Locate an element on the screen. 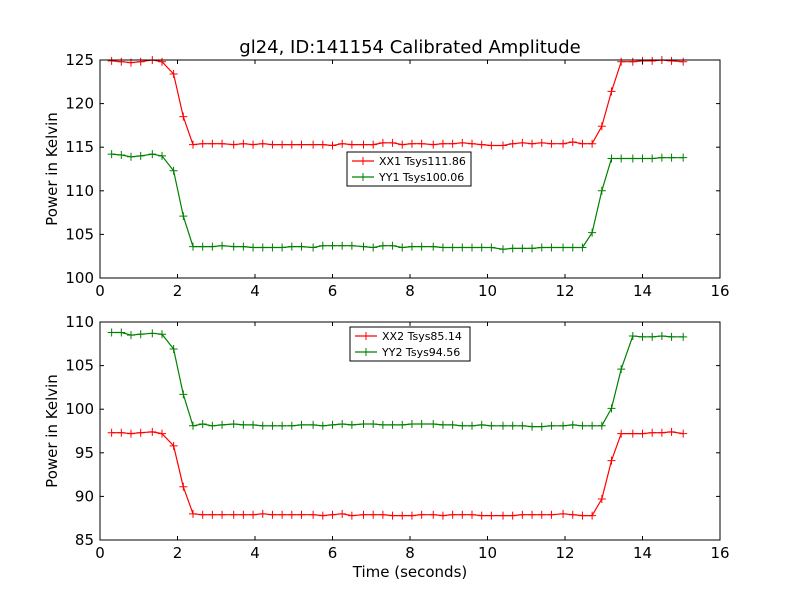  legend-entry: YY1 Tsys100.06 is located at coordinates (421, 177).